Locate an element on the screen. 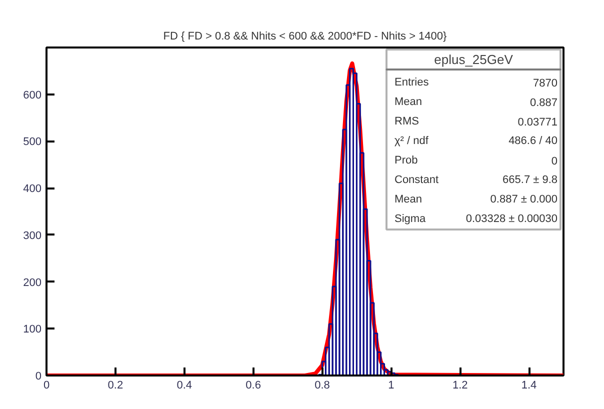  annotation: Entries is located at coordinates (412, 82).